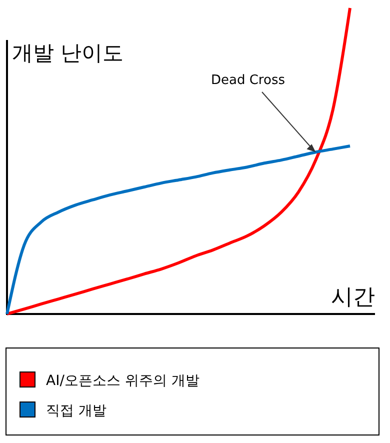 The height and width of the screenshot is (443, 390). I want to click on legend-label: AI/오픈소스 위주의 개발, so click(123, 381).